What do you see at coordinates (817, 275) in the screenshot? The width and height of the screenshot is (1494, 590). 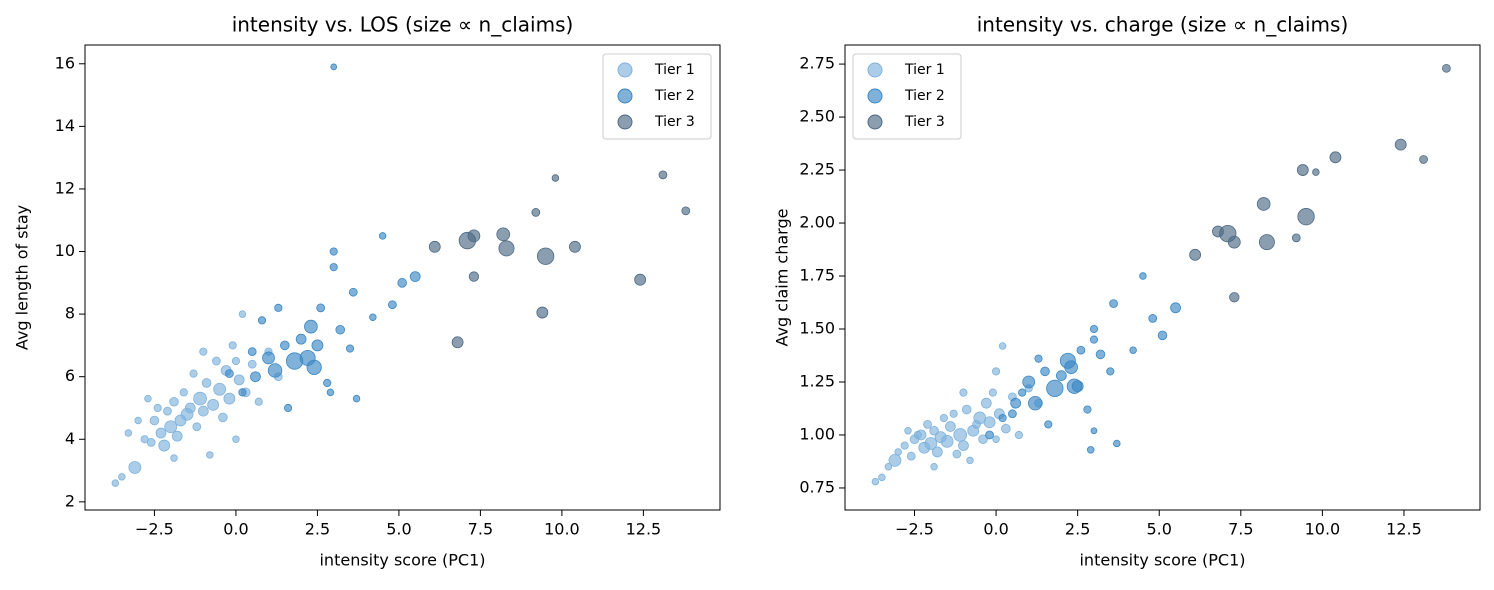 I see `y-tick-label: 1.75` at bounding box center [817, 275].